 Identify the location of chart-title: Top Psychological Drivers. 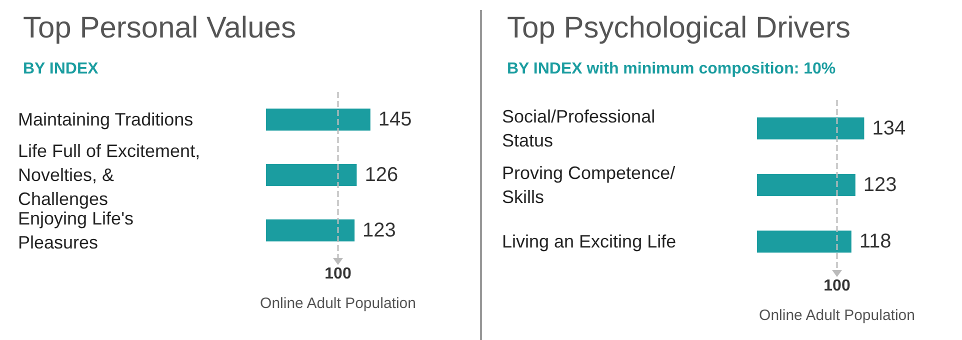
(678, 28).